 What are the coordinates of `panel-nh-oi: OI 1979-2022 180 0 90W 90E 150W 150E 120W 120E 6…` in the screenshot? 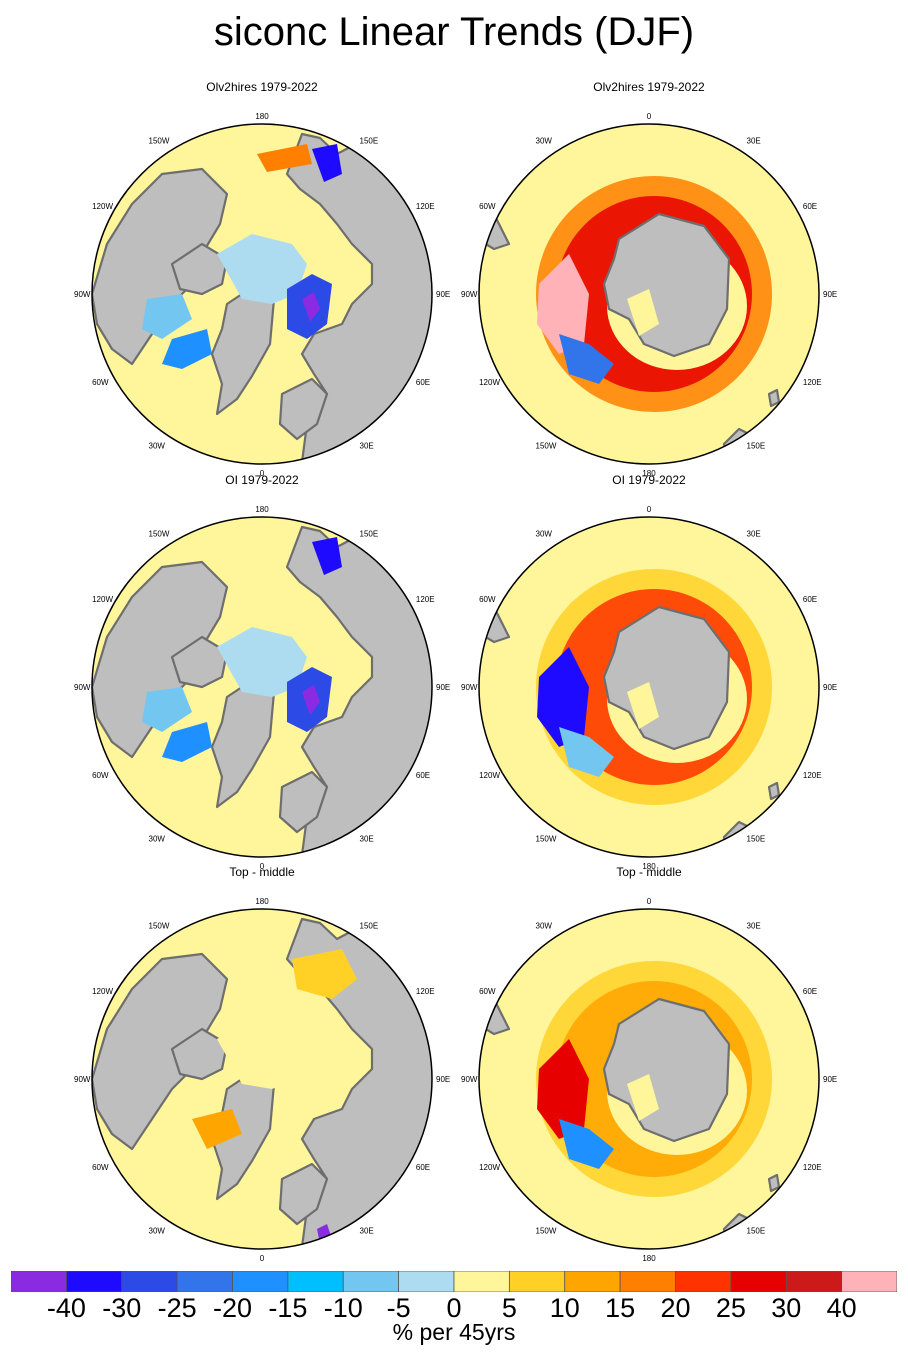 It's located at (262, 672).